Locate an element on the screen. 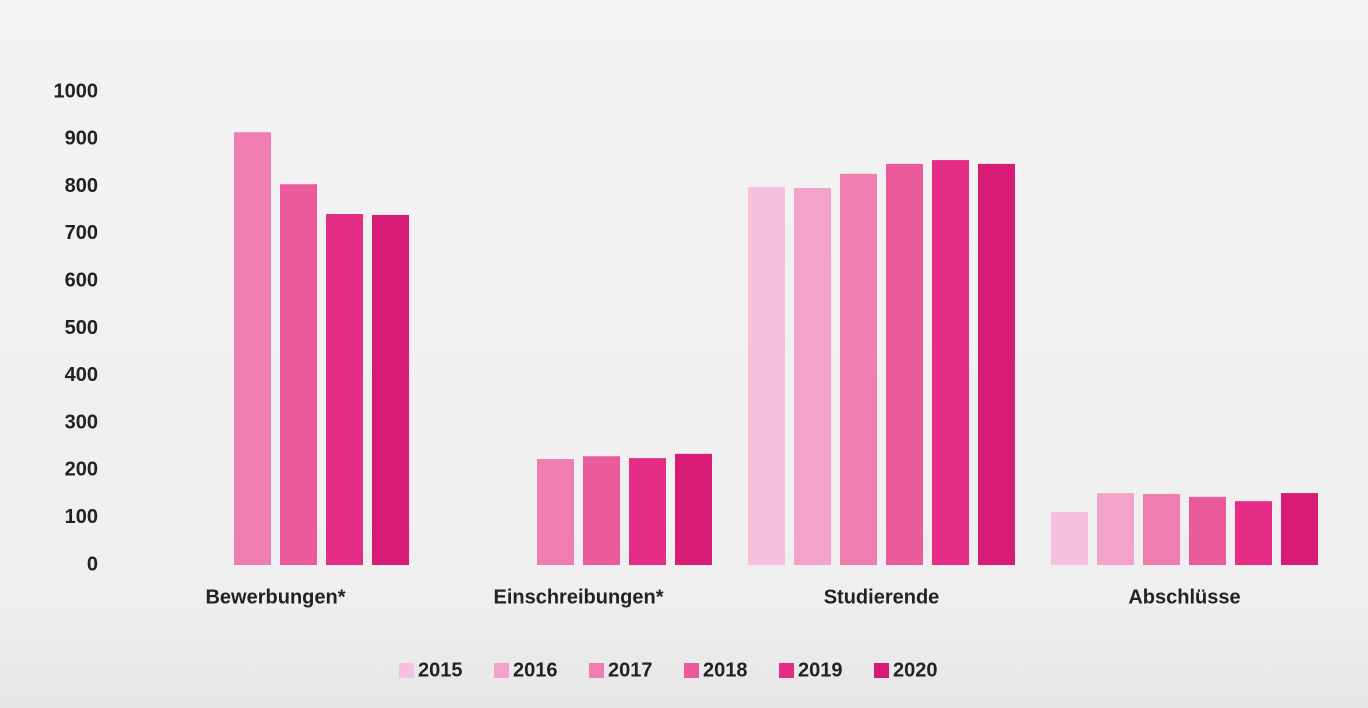  legend-label: 2017 is located at coordinates (630, 670).